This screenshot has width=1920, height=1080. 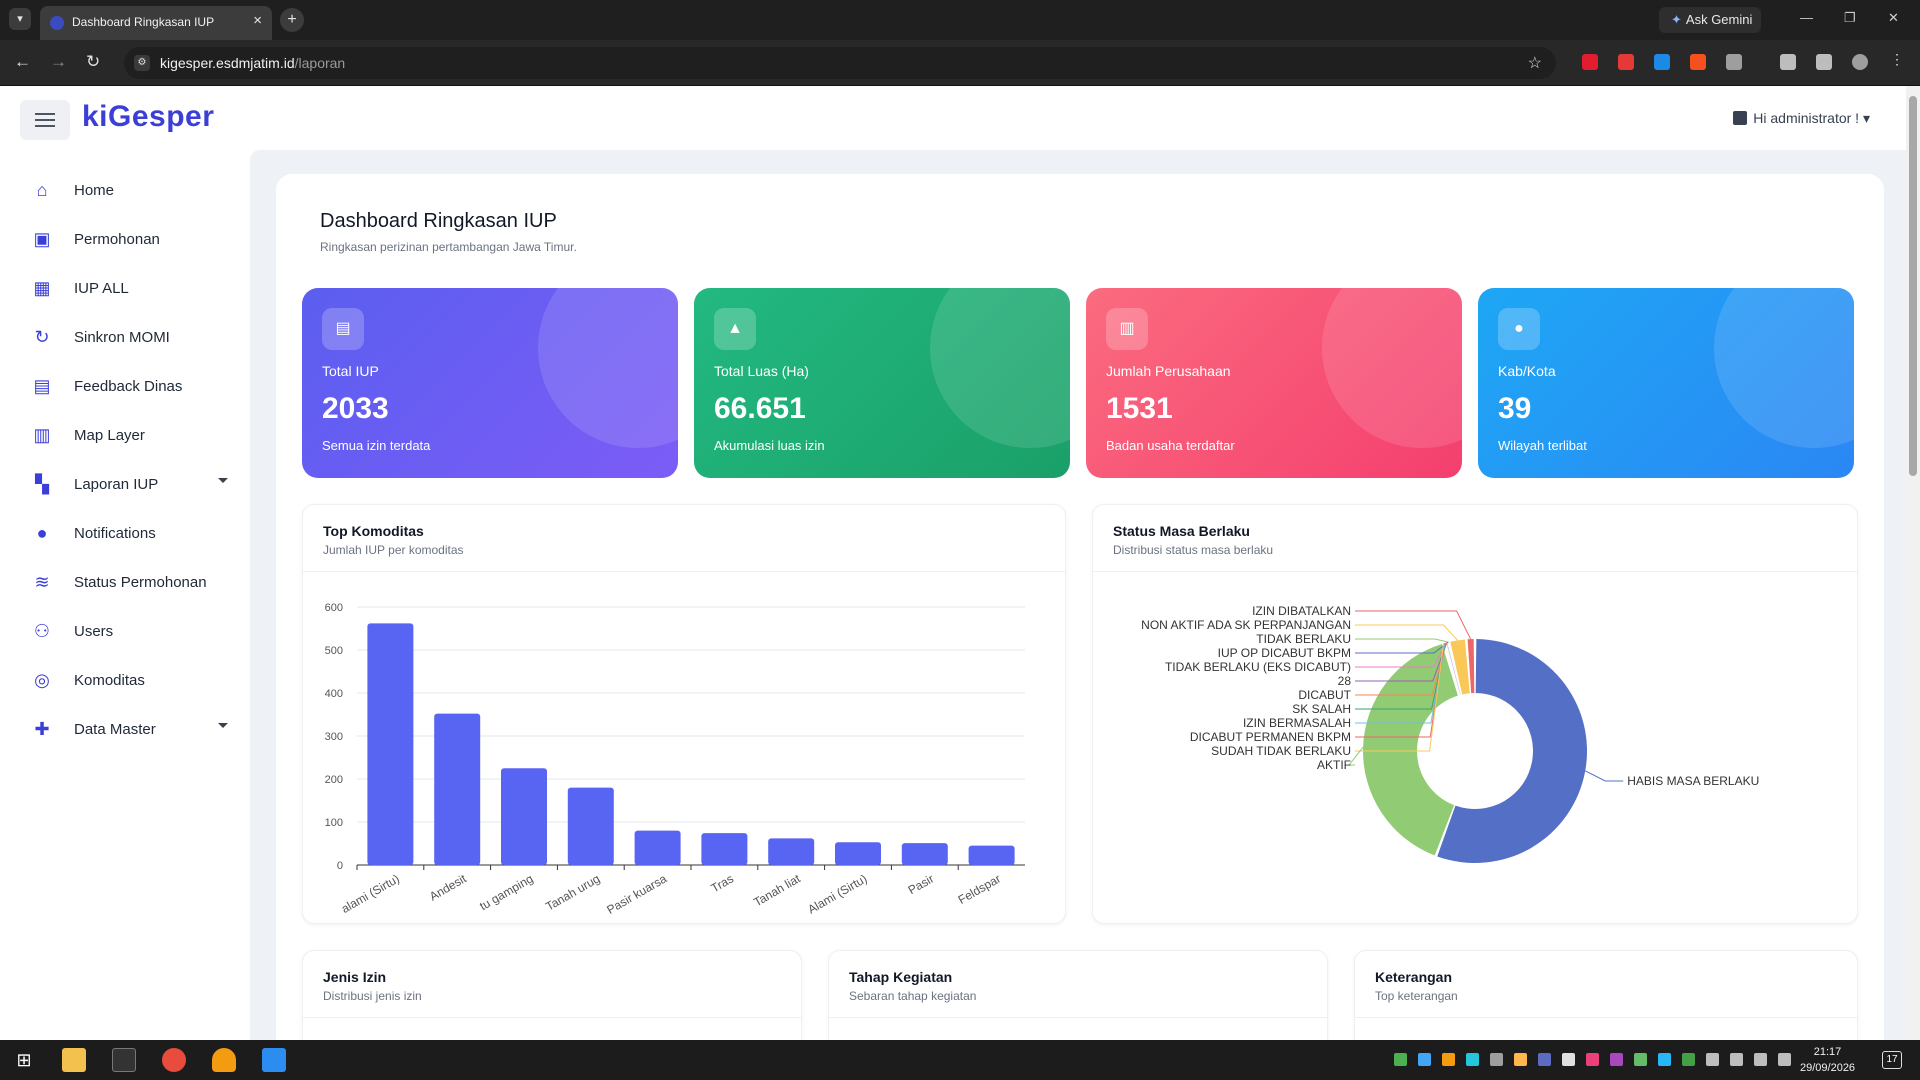 I want to click on slice-label: AKTIF, so click(x=1334, y=765).